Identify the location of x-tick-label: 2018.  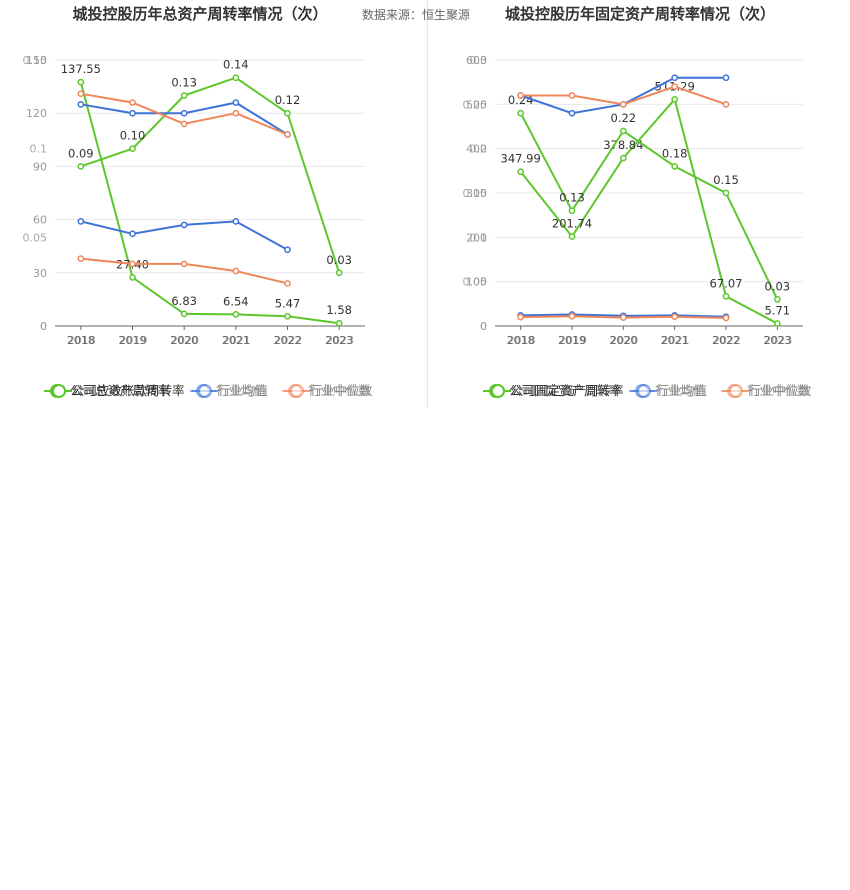
(81, 340).